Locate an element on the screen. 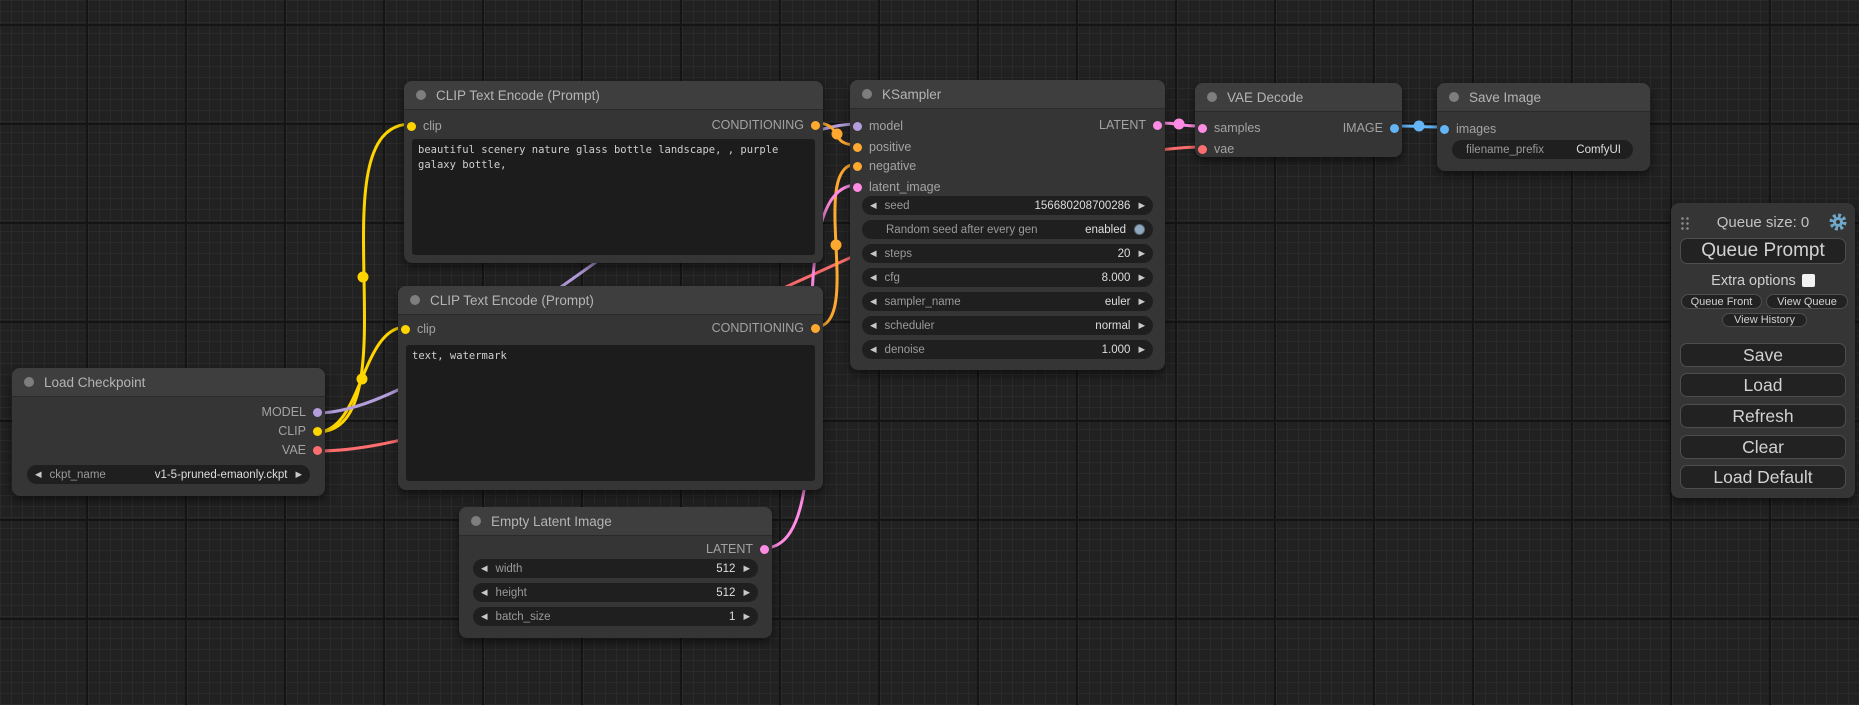 The width and height of the screenshot is (1859, 705). vae-input-dot is located at coordinates (1202, 149).